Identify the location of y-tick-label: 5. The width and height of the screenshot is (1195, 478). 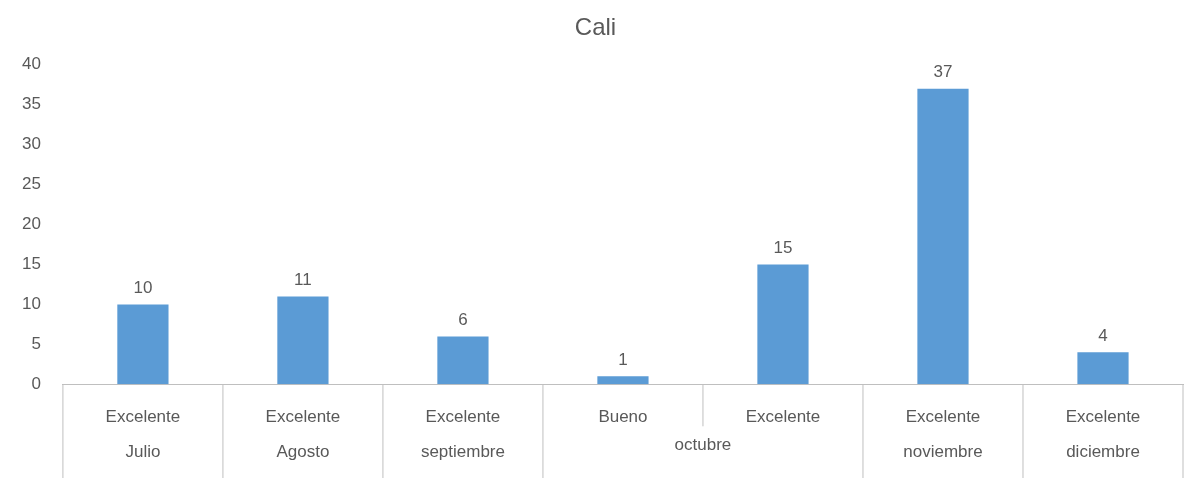
(36, 344).